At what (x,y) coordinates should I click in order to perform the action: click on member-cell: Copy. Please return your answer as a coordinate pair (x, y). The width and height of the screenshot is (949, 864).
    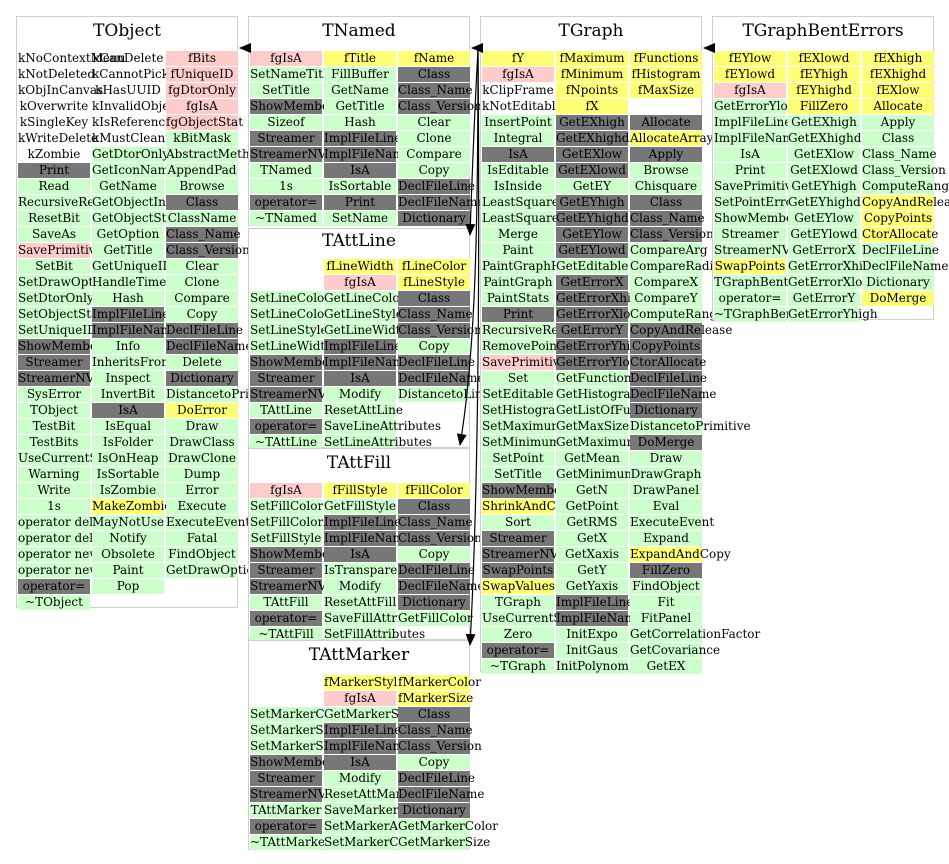
    Looking at the image, I should click on (434, 762).